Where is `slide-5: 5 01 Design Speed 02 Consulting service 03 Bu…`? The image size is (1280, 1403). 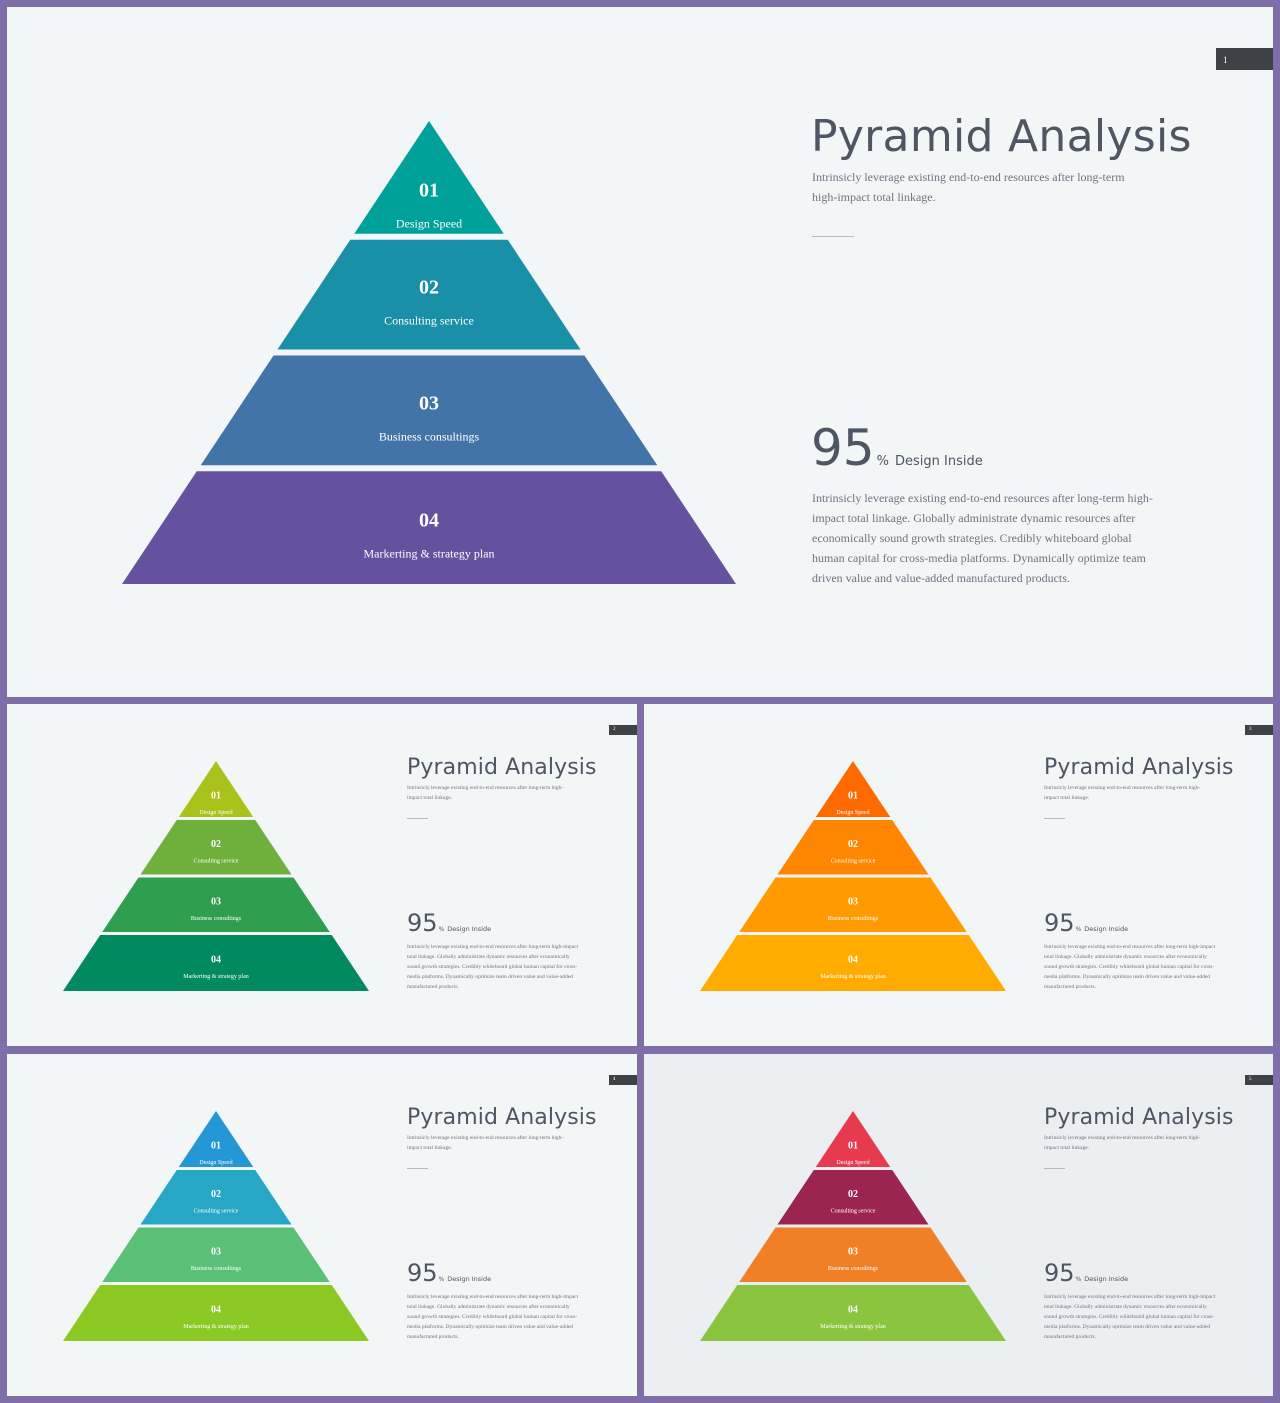
slide-5: 5 01 Design Speed 02 Consulting service 03 Bu… is located at coordinates (958, 1225).